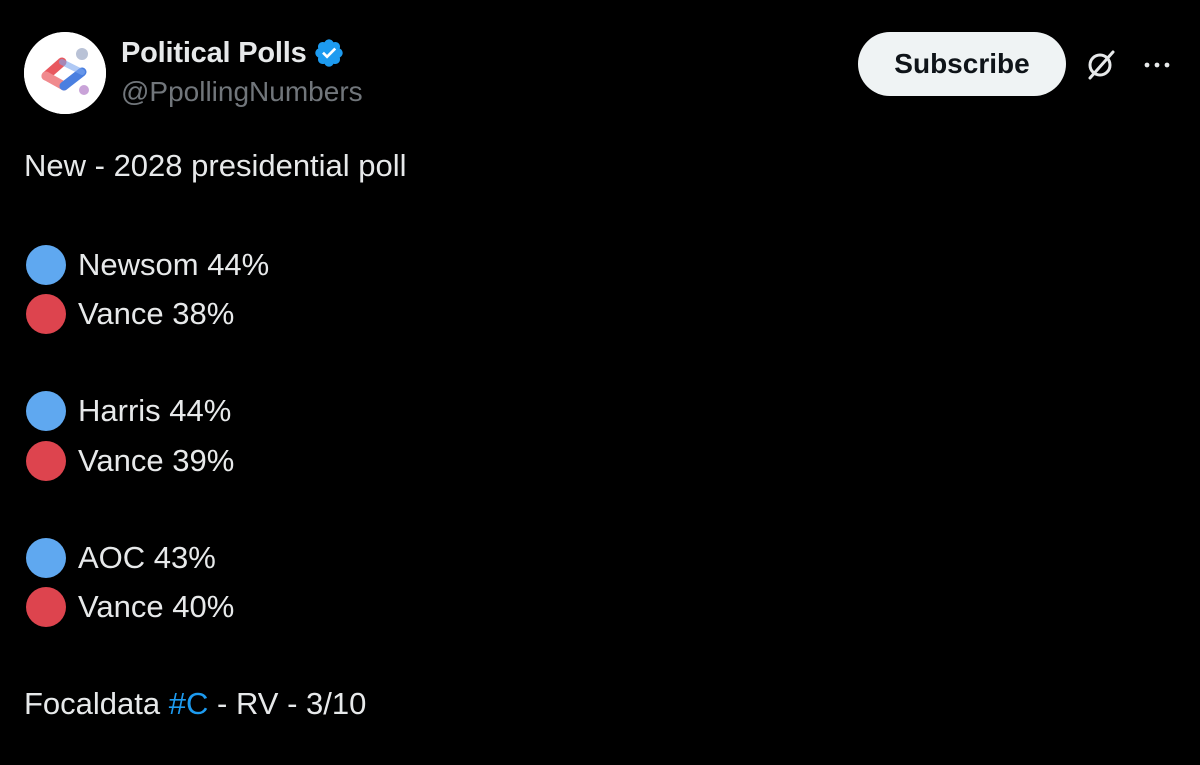 The height and width of the screenshot is (765, 1200). What do you see at coordinates (1101, 64) in the screenshot?
I see `grok-icon` at bounding box center [1101, 64].